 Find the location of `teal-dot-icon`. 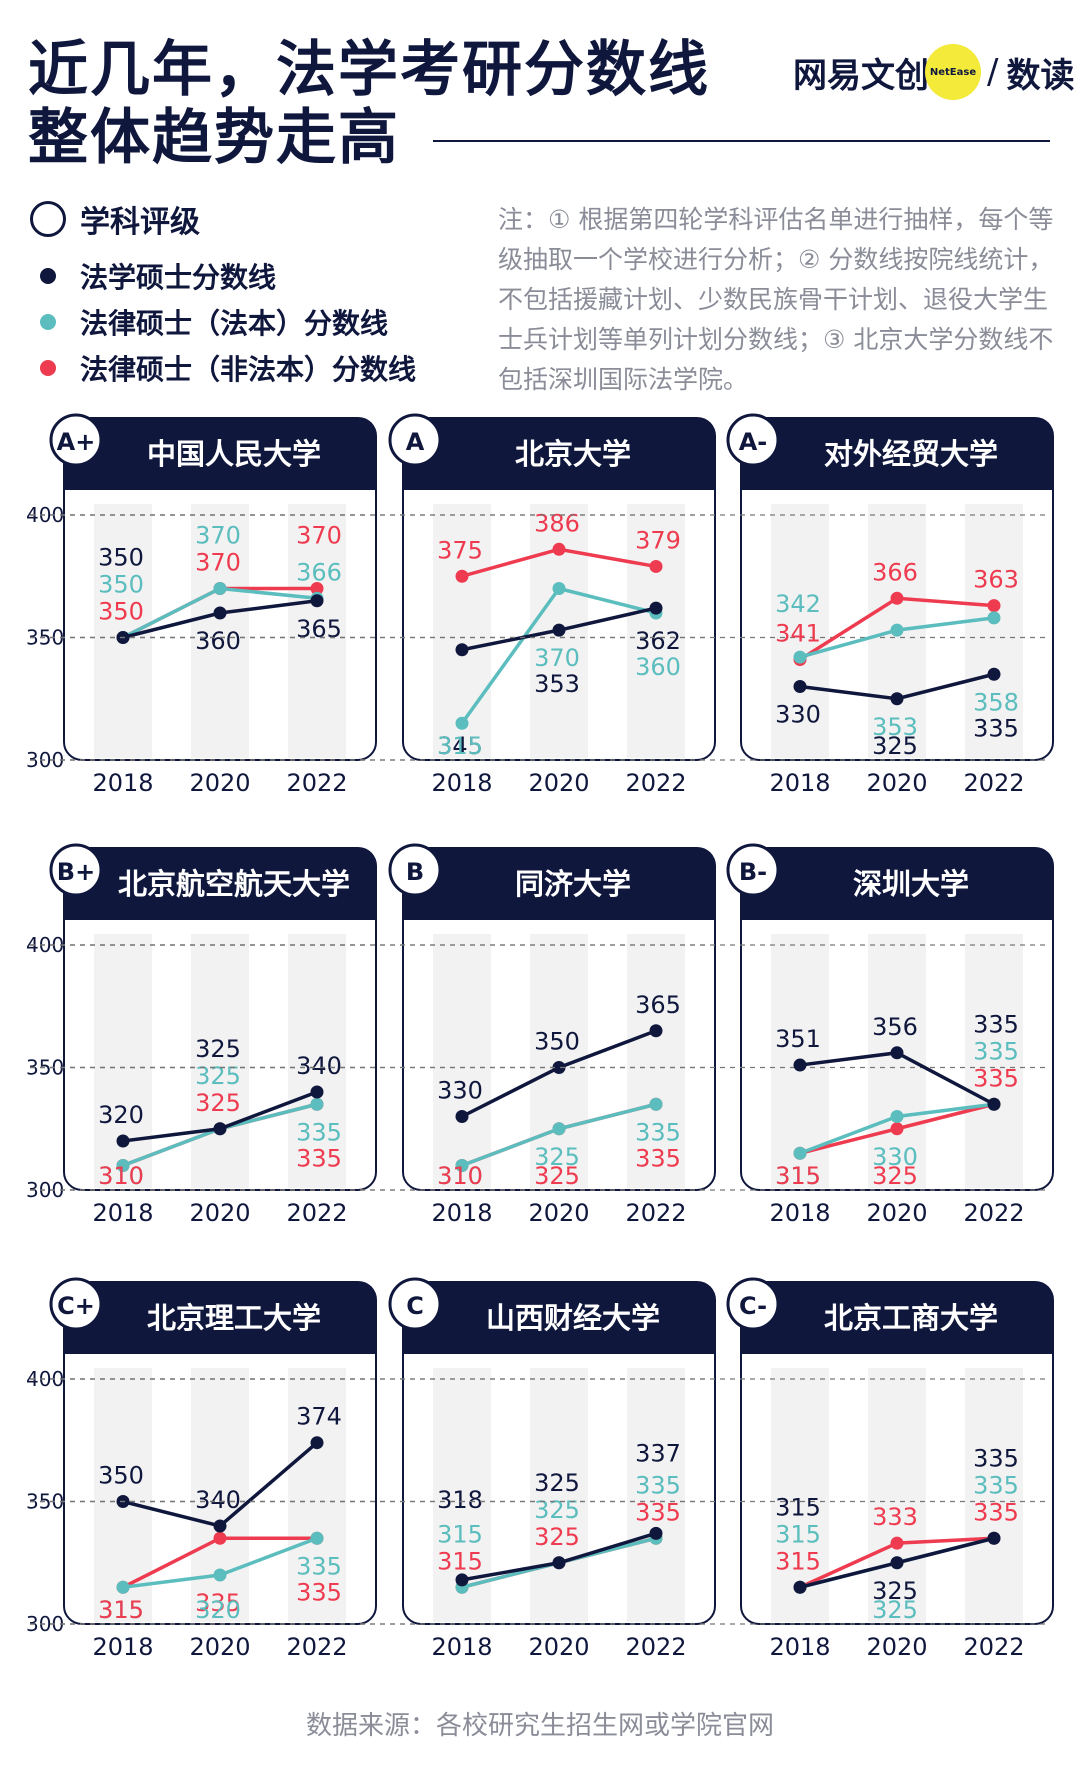

teal-dot-icon is located at coordinates (48, 322).